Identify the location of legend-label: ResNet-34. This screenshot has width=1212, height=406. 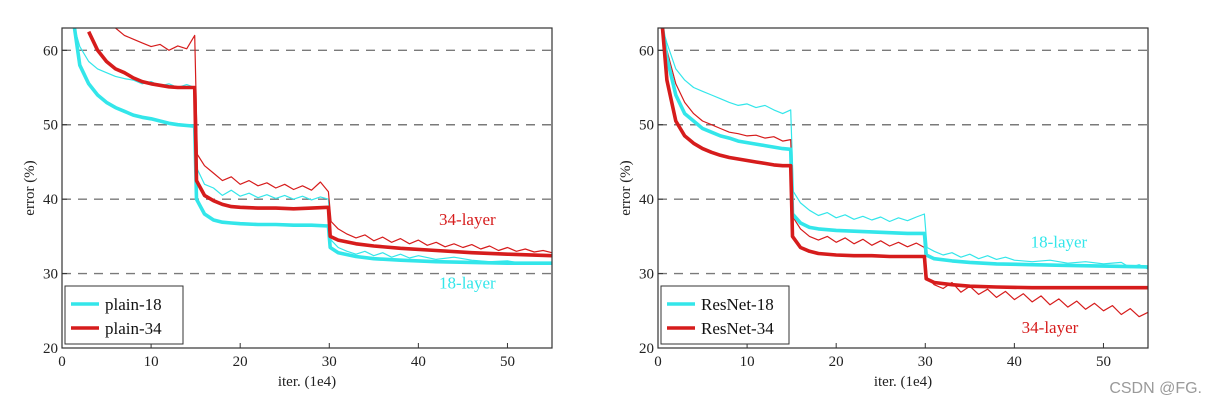
(737, 328).